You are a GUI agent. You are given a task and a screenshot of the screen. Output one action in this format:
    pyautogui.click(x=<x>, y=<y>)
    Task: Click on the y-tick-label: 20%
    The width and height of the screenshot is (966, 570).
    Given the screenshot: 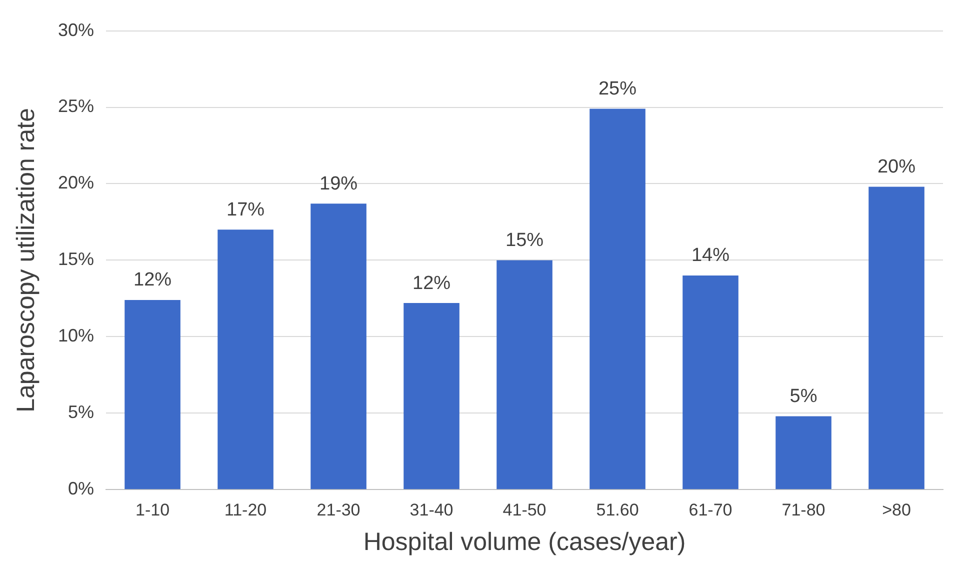 What is the action you would take?
    pyautogui.click(x=76, y=182)
    